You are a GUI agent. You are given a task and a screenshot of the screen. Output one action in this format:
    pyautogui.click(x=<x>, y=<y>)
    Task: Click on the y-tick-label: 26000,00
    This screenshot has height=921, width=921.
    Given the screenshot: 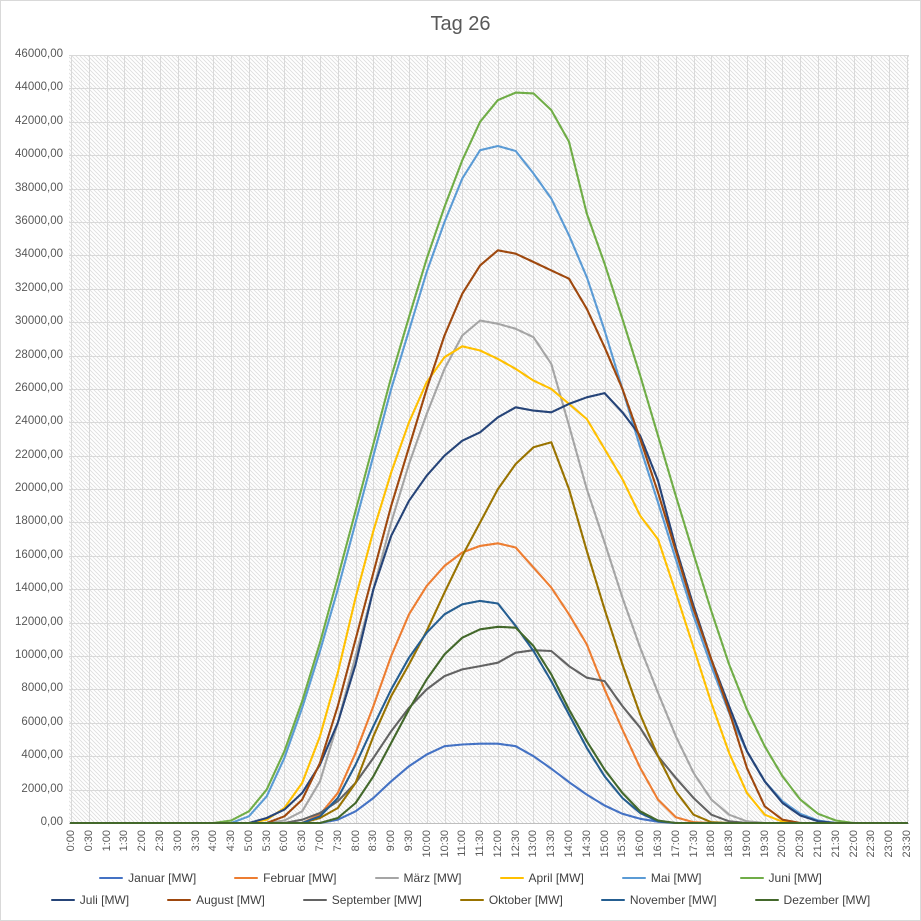 What is the action you would take?
    pyautogui.click(x=39, y=387)
    